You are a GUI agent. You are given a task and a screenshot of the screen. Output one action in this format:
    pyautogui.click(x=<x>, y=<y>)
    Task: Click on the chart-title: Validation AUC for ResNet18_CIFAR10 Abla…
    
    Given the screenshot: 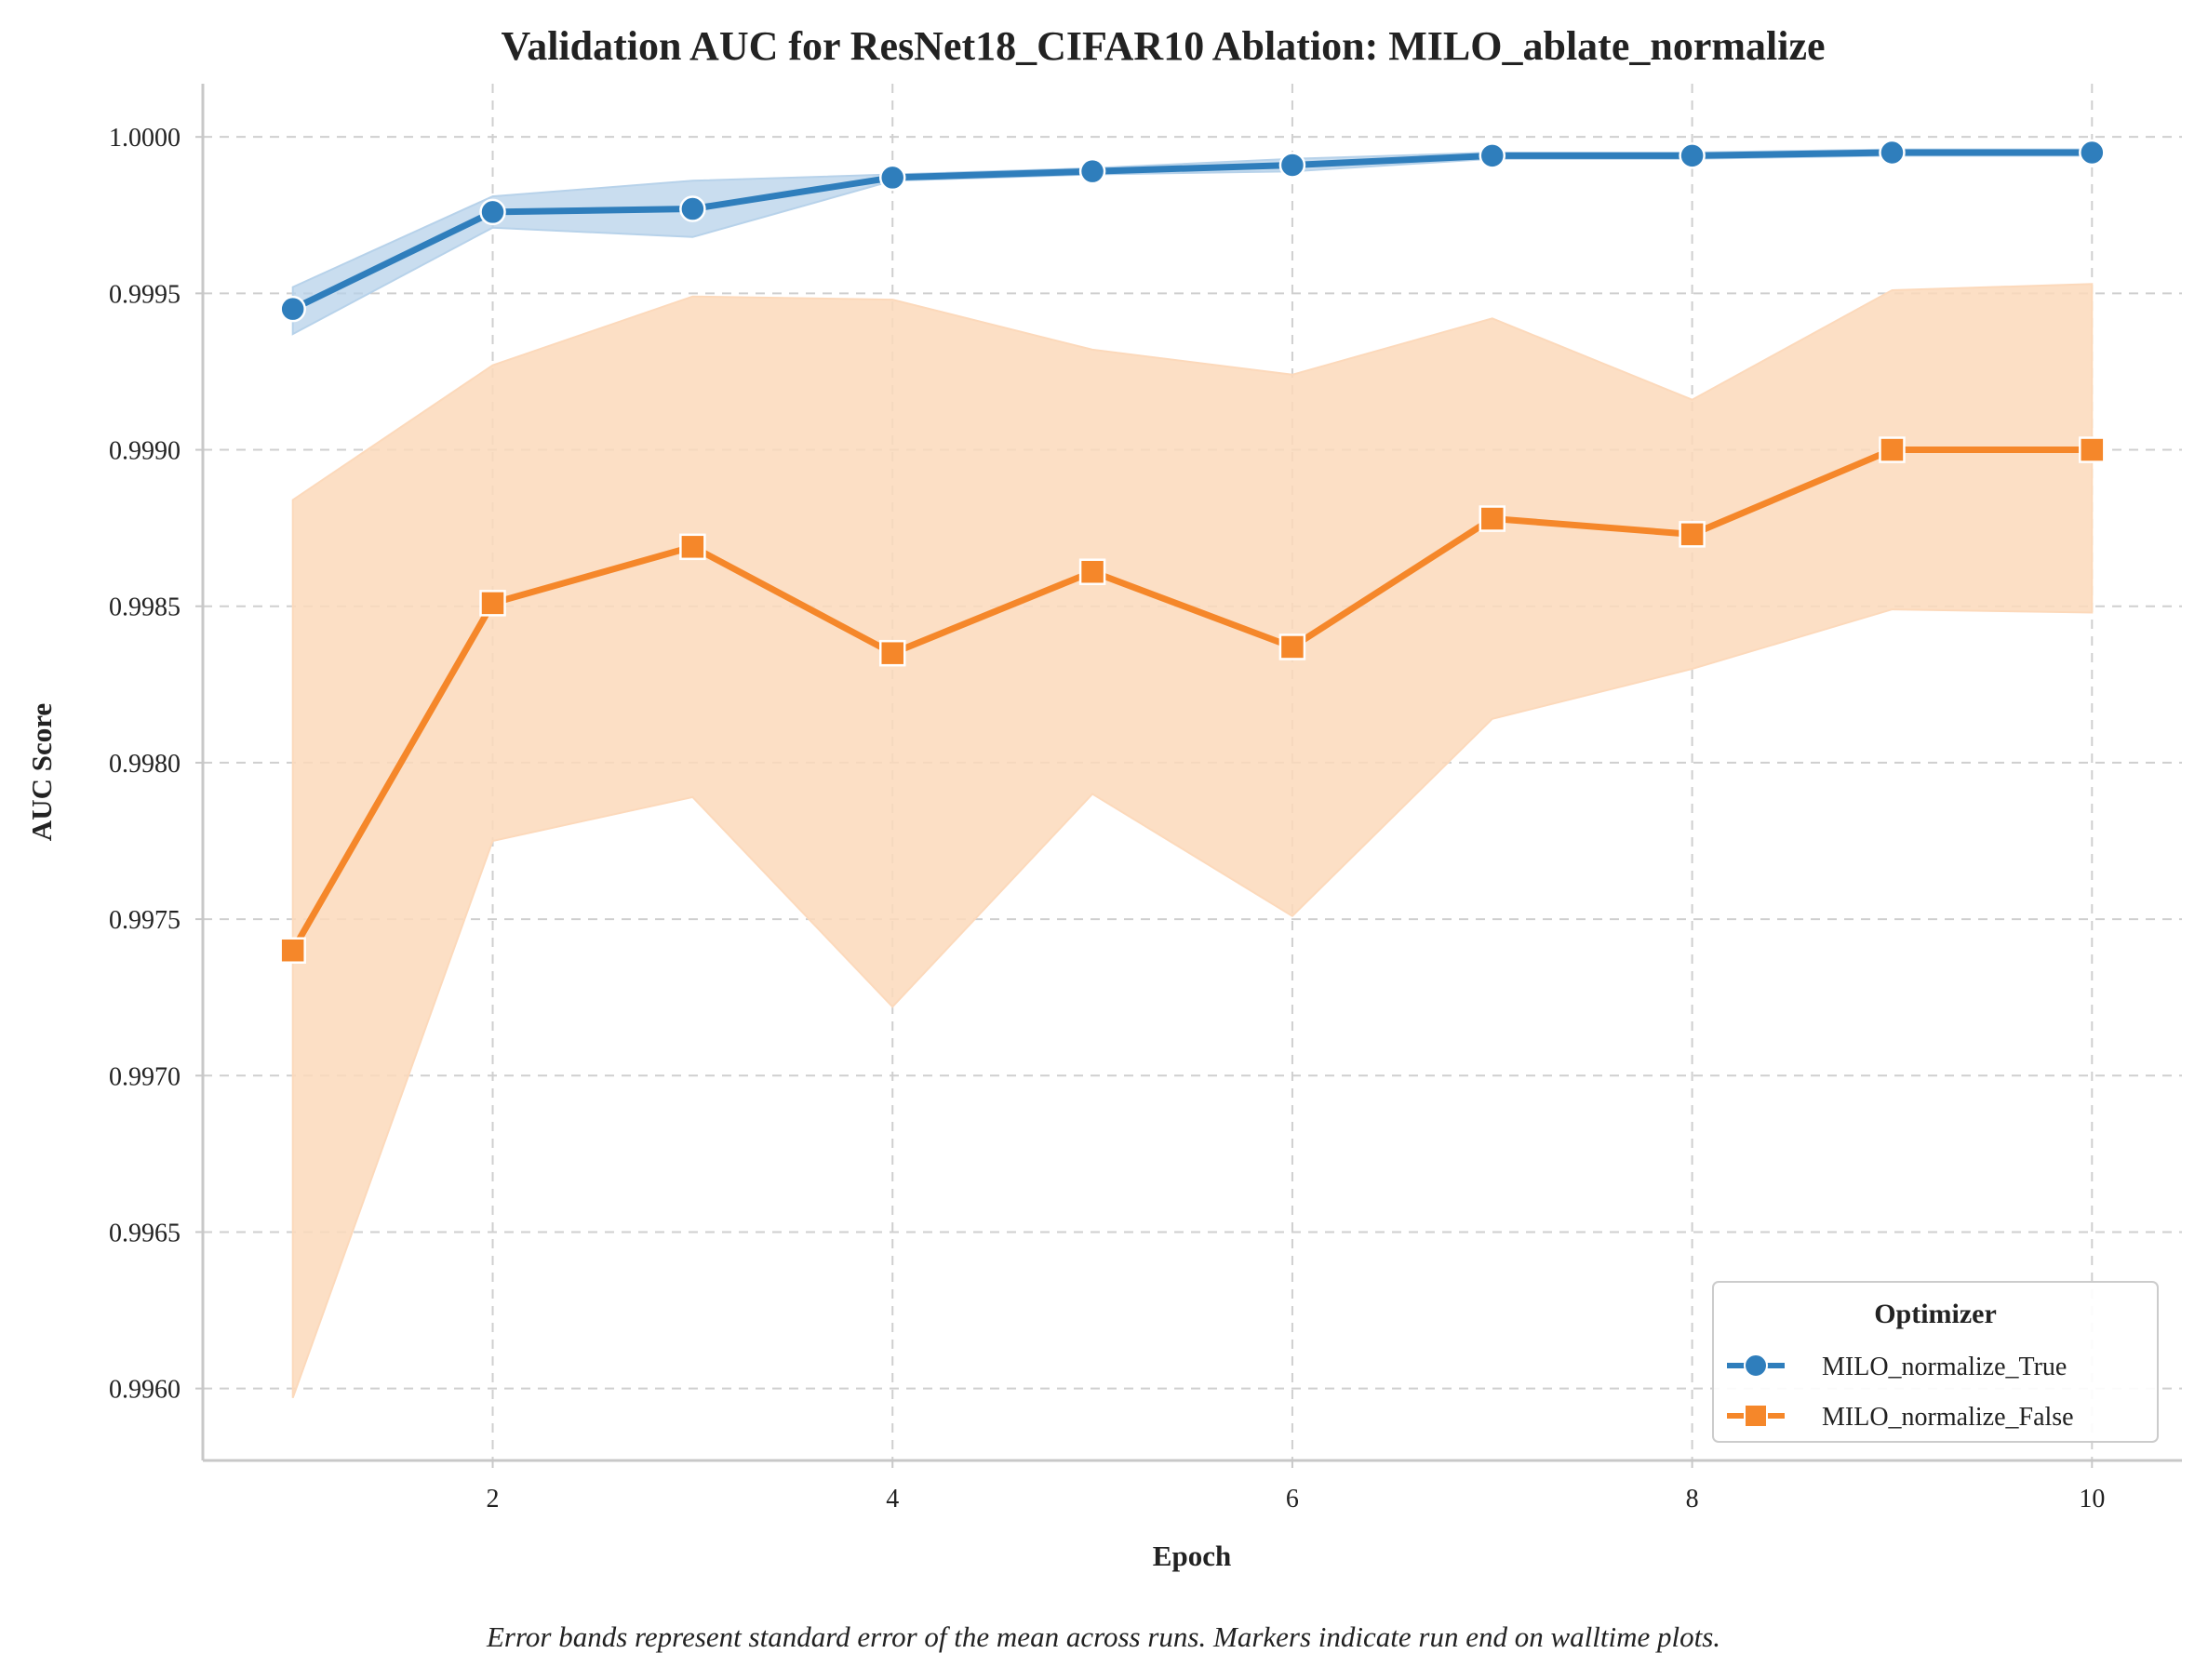 What is the action you would take?
    pyautogui.click(x=1163, y=46)
    